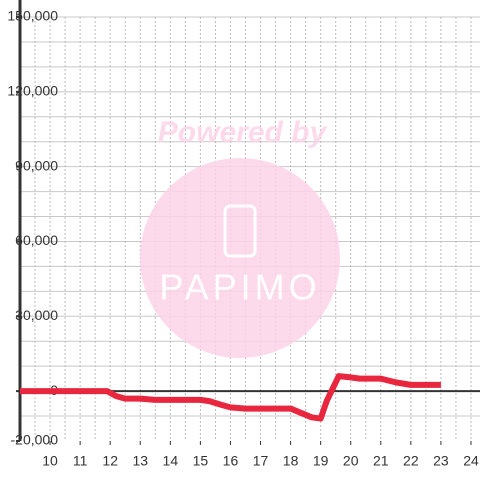 Image resolution: width=480 pixels, height=480 pixels. I want to click on series-line, so click(230, 397).